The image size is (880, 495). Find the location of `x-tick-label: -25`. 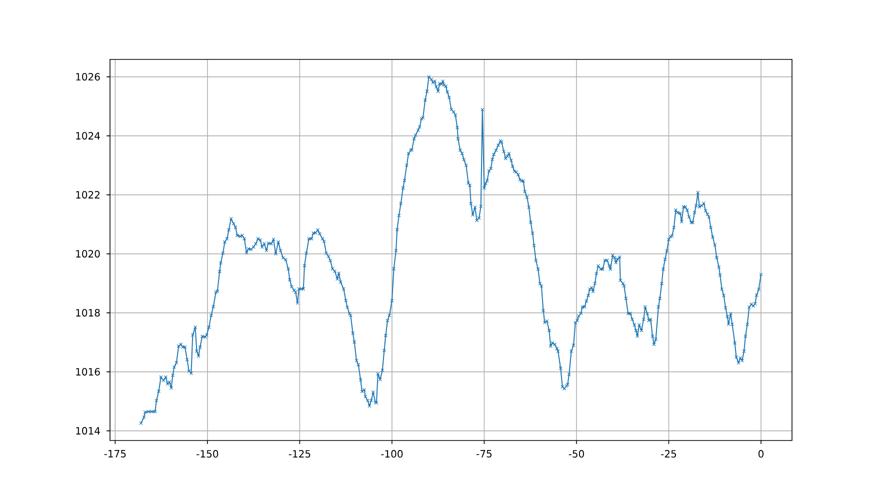

x-tick-label: -25 is located at coordinates (668, 454).